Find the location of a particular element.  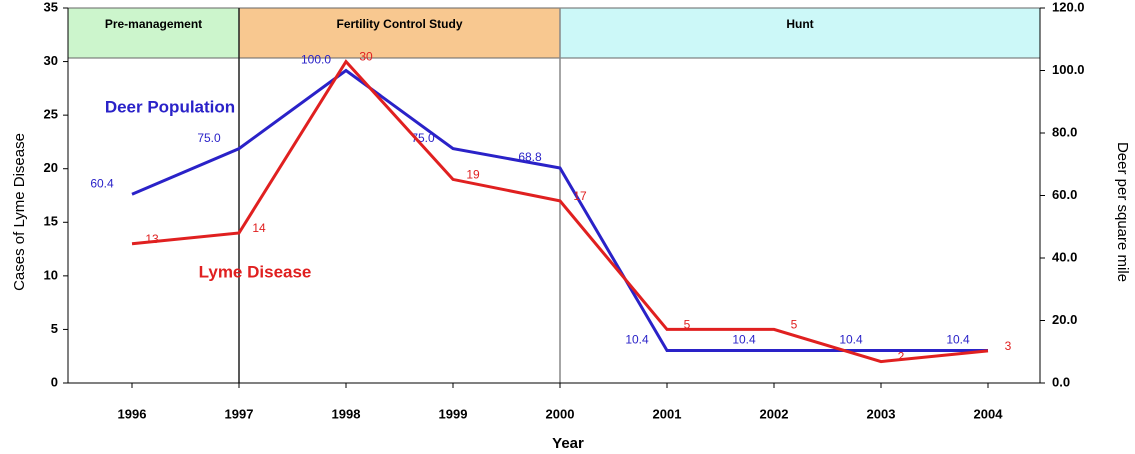

series-name: Deer Population is located at coordinates (170, 106).